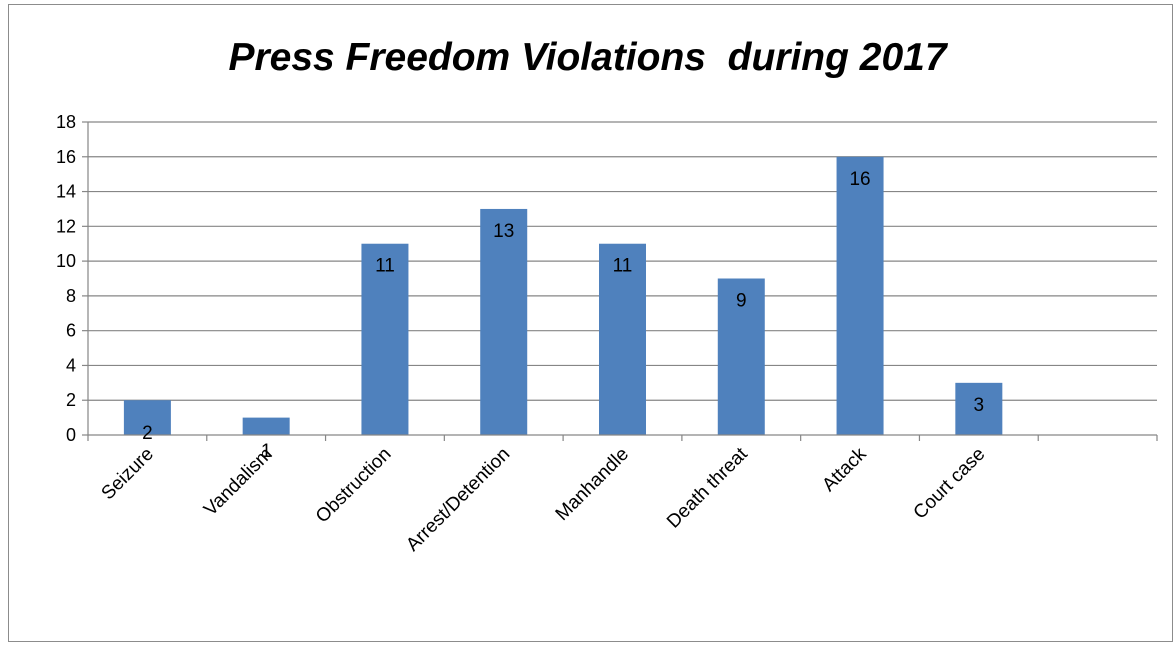 The image size is (1175, 645). Describe the element at coordinates (354, 486) in the screenshot. I see `category-label-obstruction: Obstruction` at that location.